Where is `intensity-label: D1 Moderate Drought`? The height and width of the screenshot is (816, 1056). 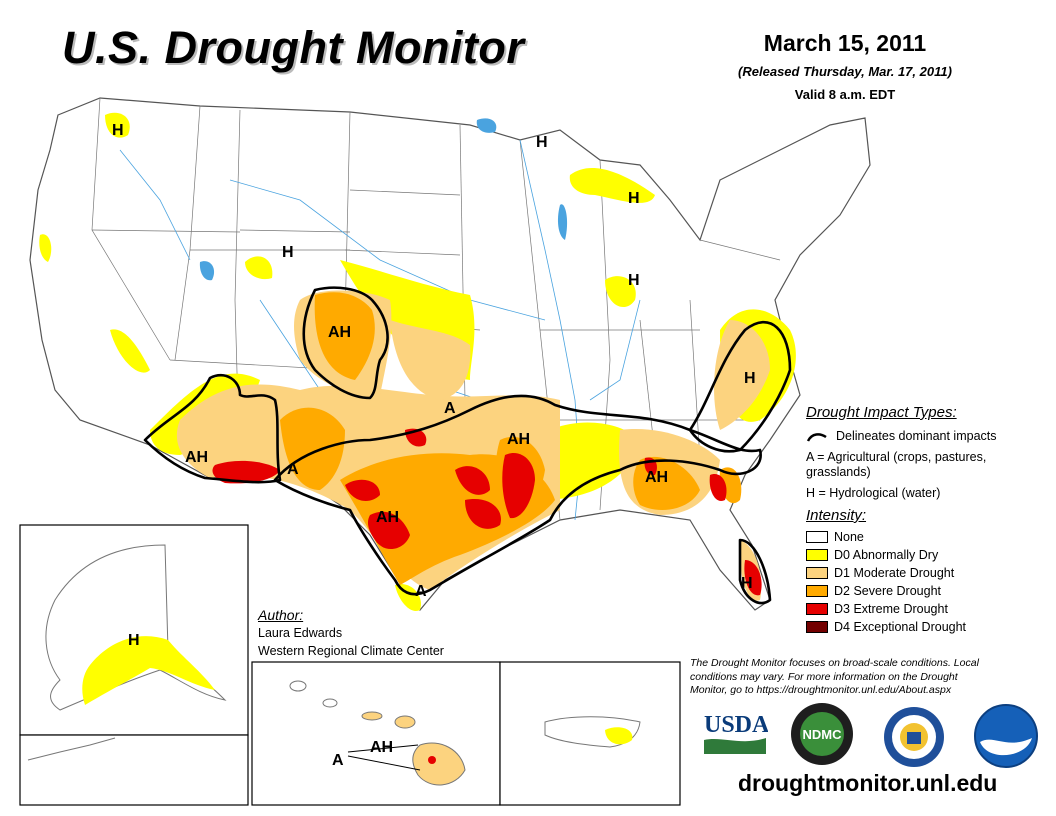
intensity-label: D1 Moderate Drought is located at coordinates (894, 573).